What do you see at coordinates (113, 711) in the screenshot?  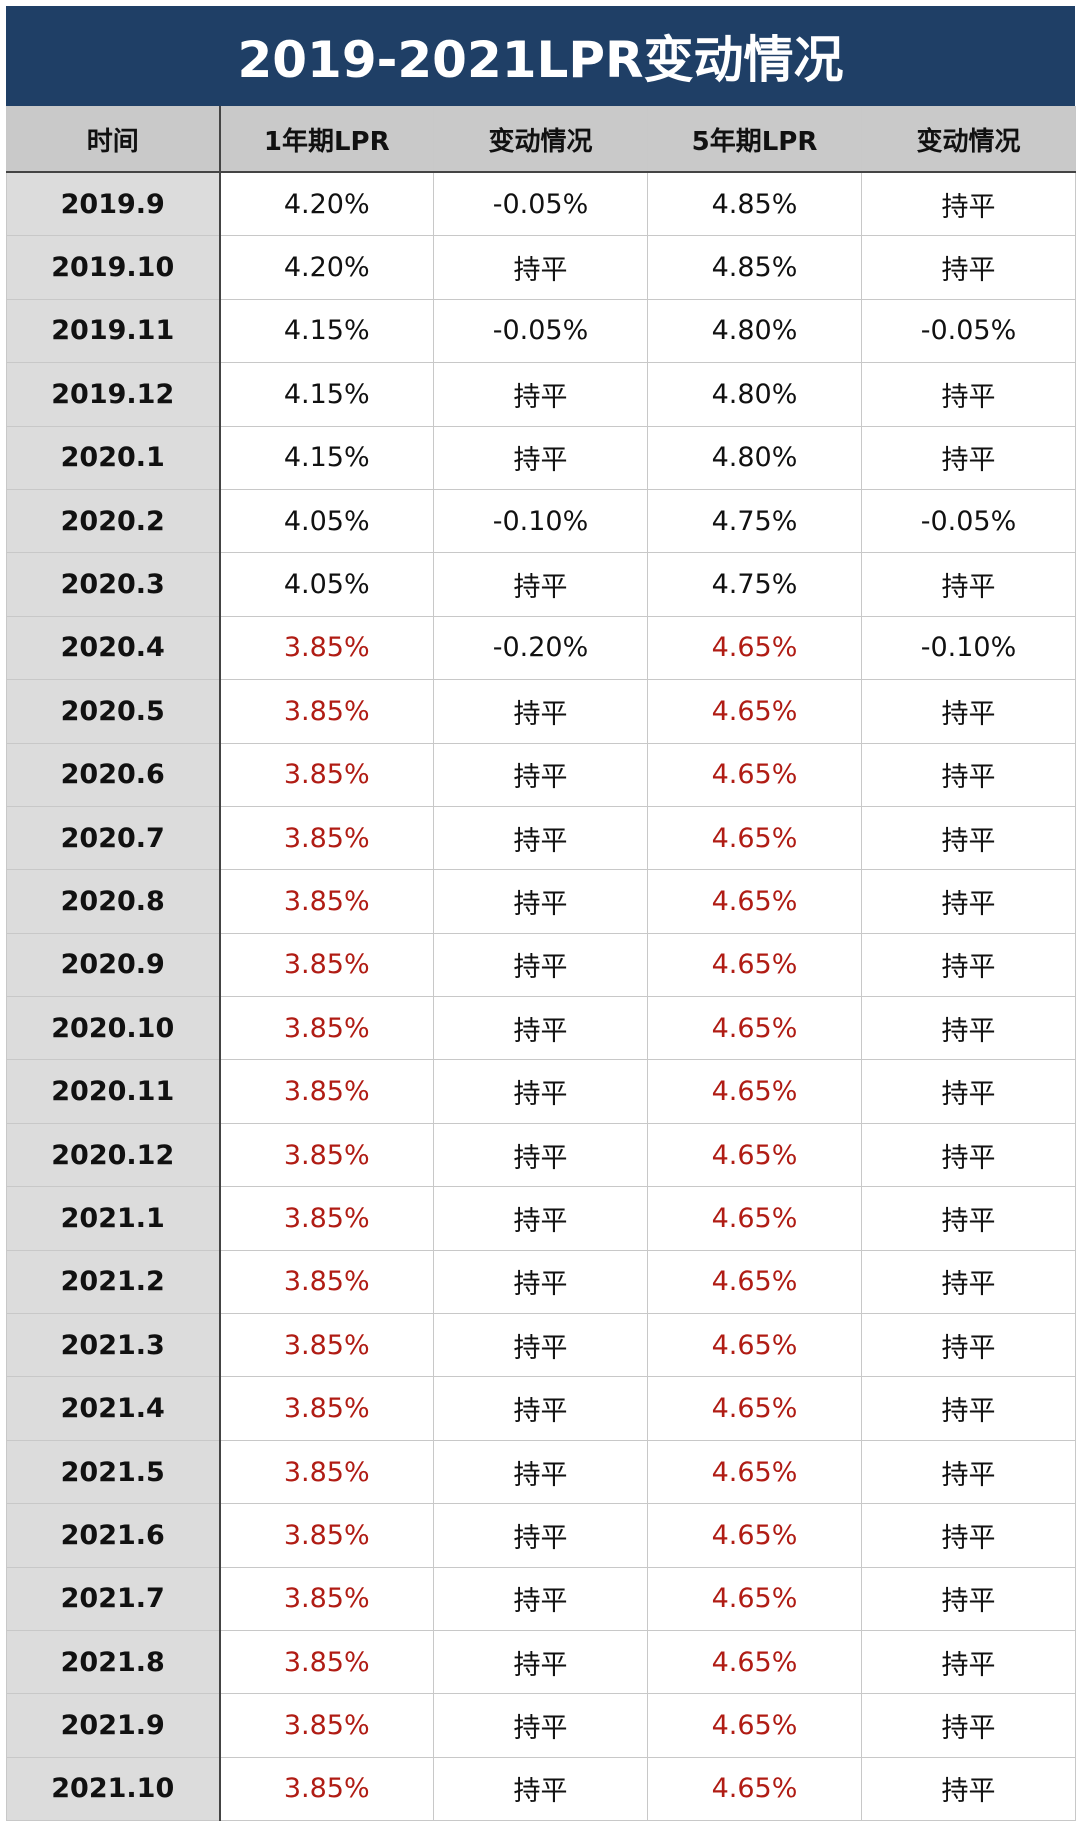 I see `period-cell: 2020.5` at bounding box center [113, 711].